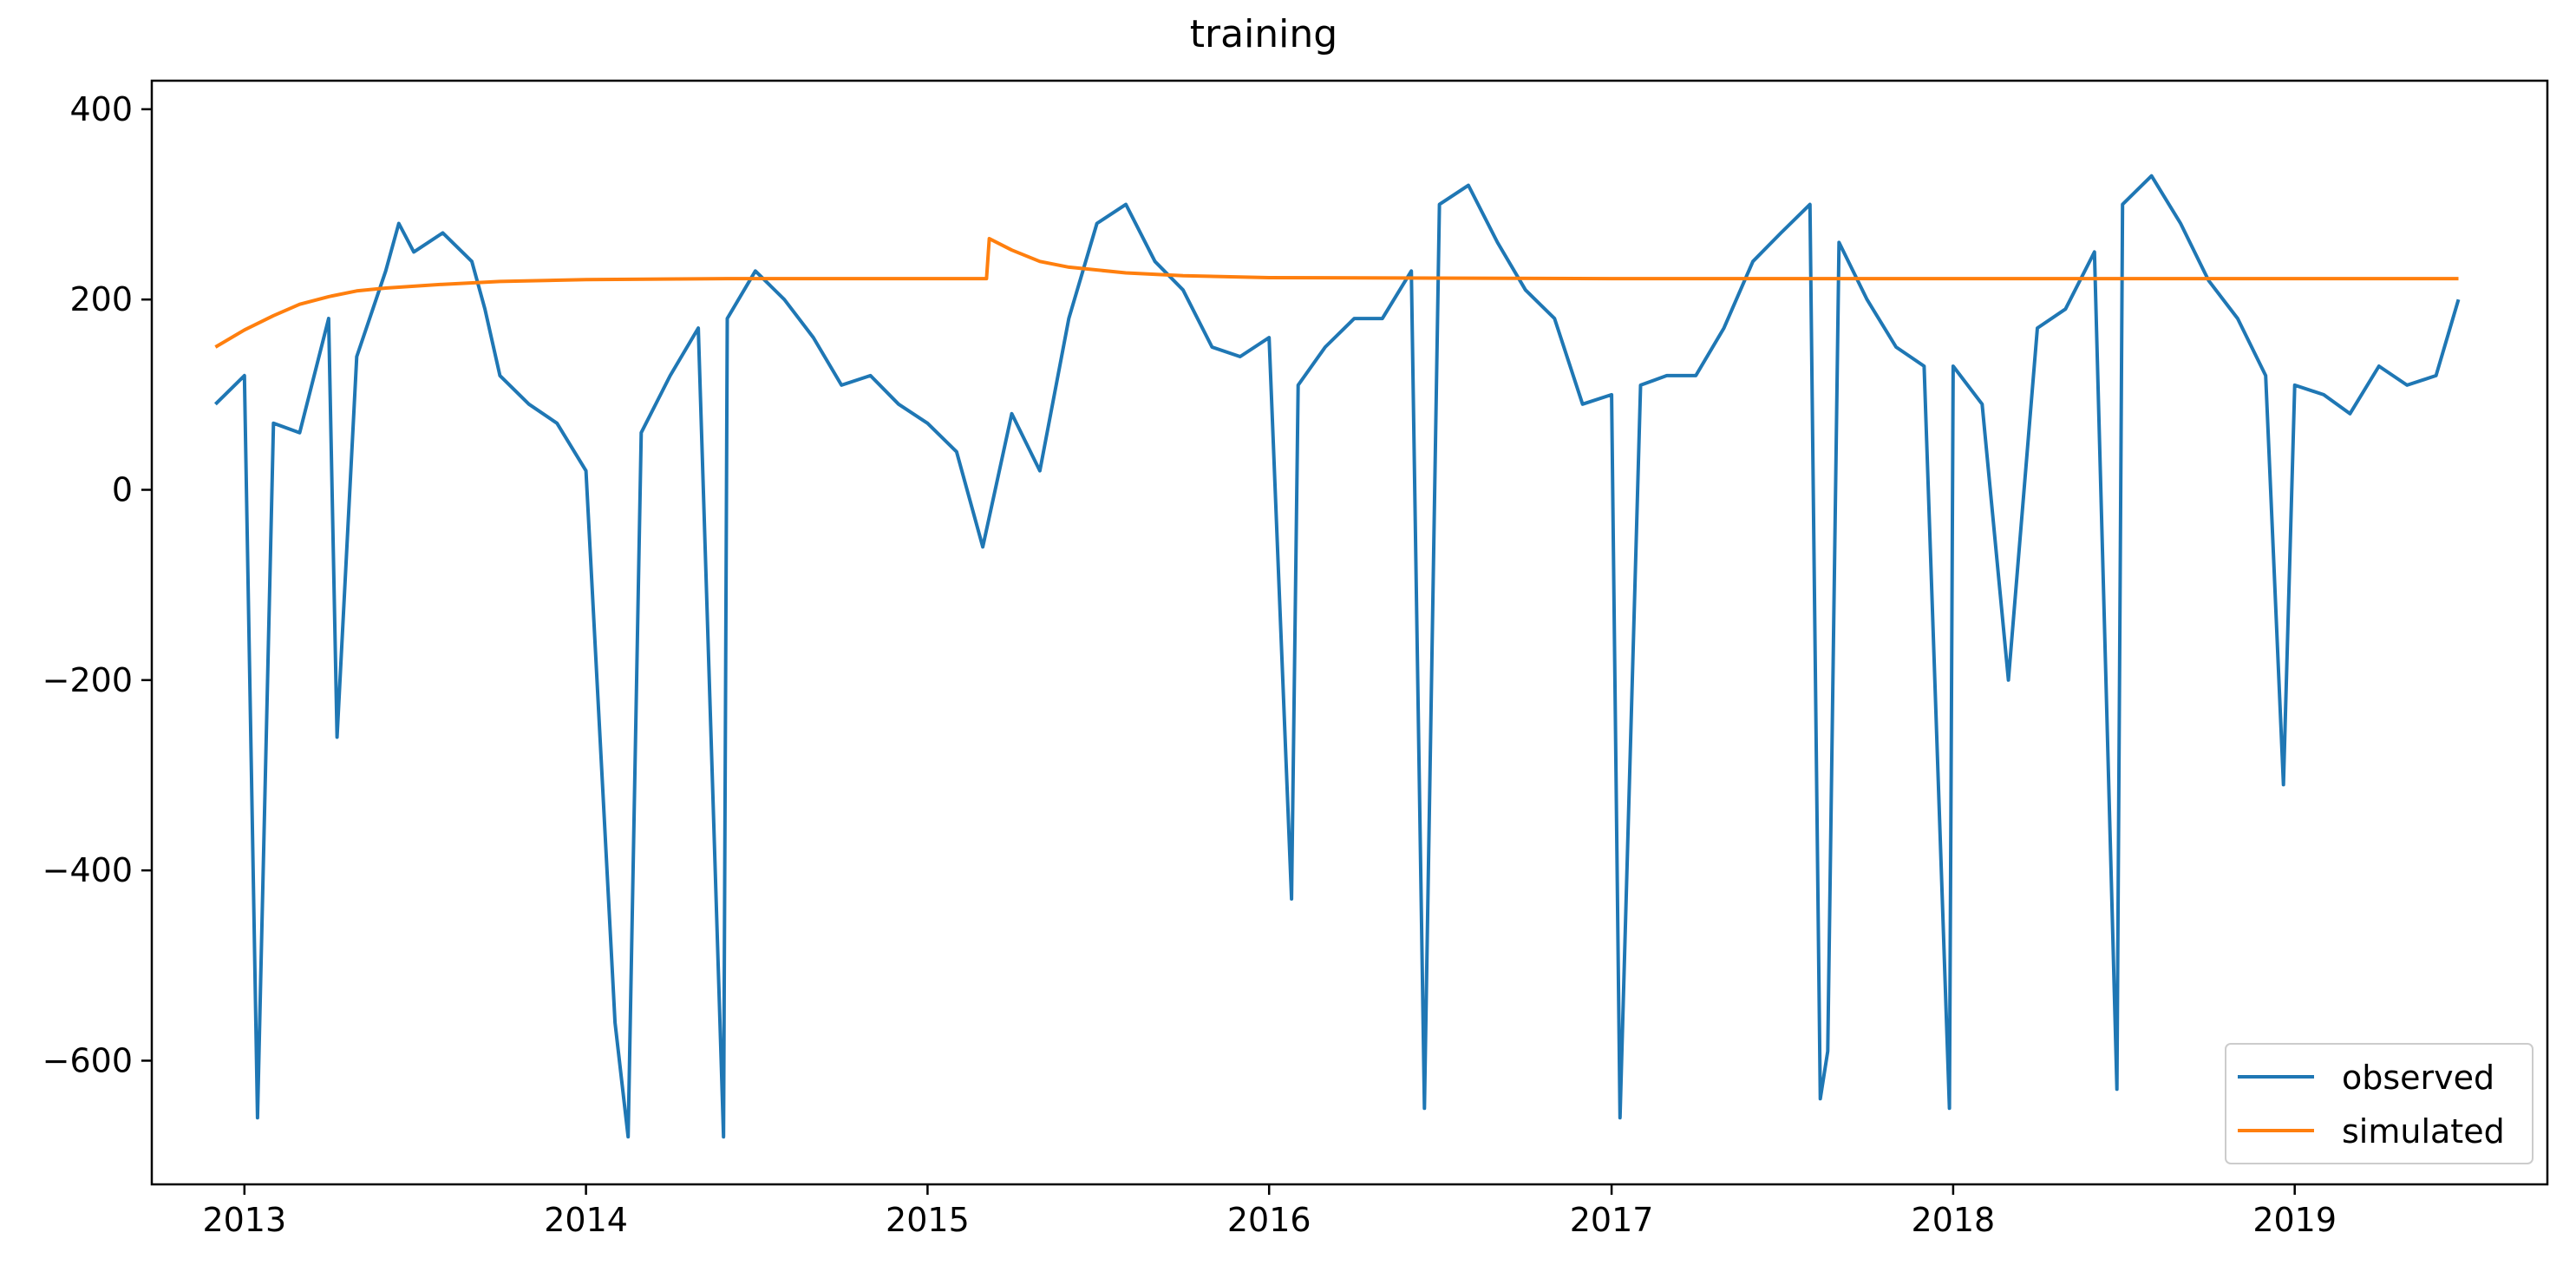  Describe the element at coordinates (101, 299) in the screenshot. I see `y-tick-label: 200` at that location.